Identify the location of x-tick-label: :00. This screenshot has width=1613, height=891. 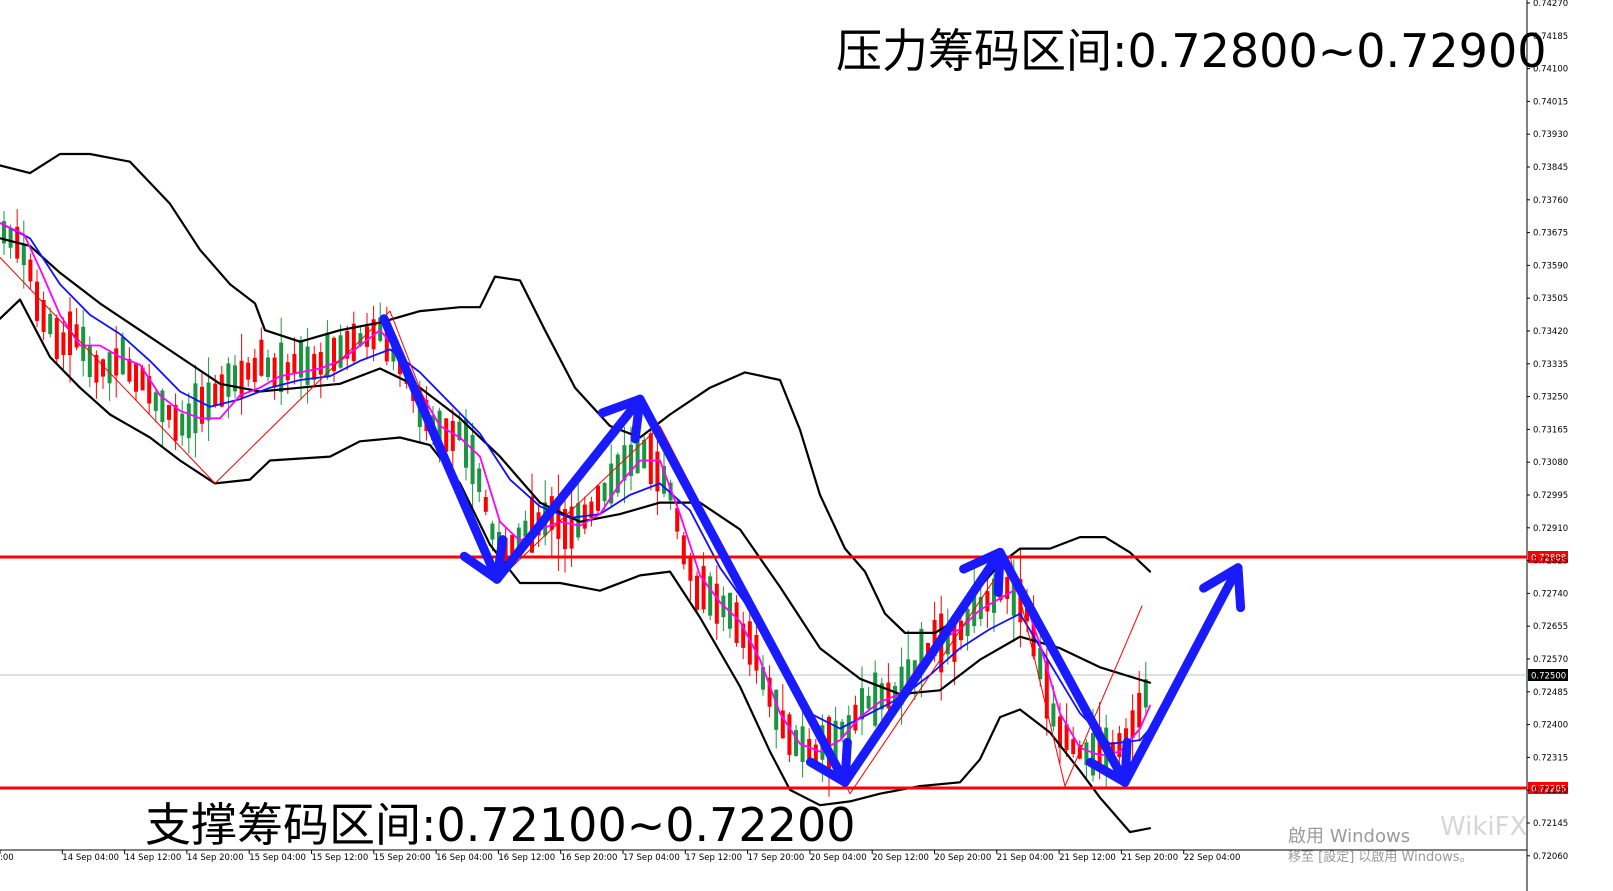
(7, 858).